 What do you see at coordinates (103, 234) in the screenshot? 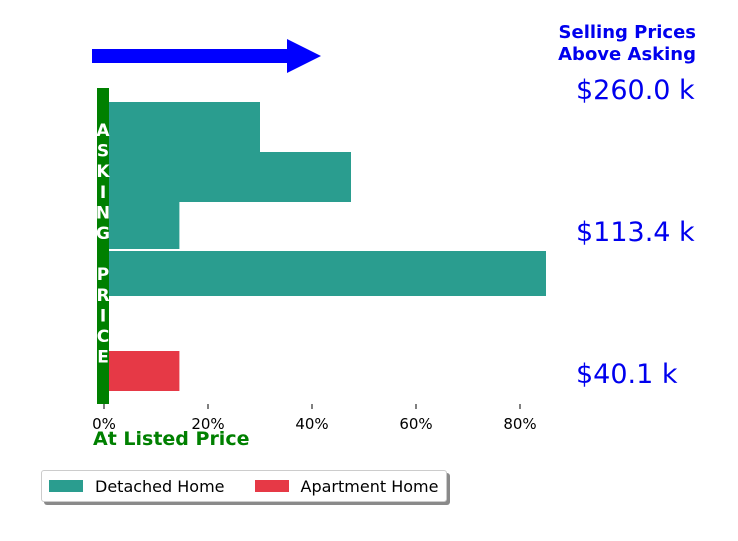
I see `asking-price-letter: G` at bounding box center [103, 234].